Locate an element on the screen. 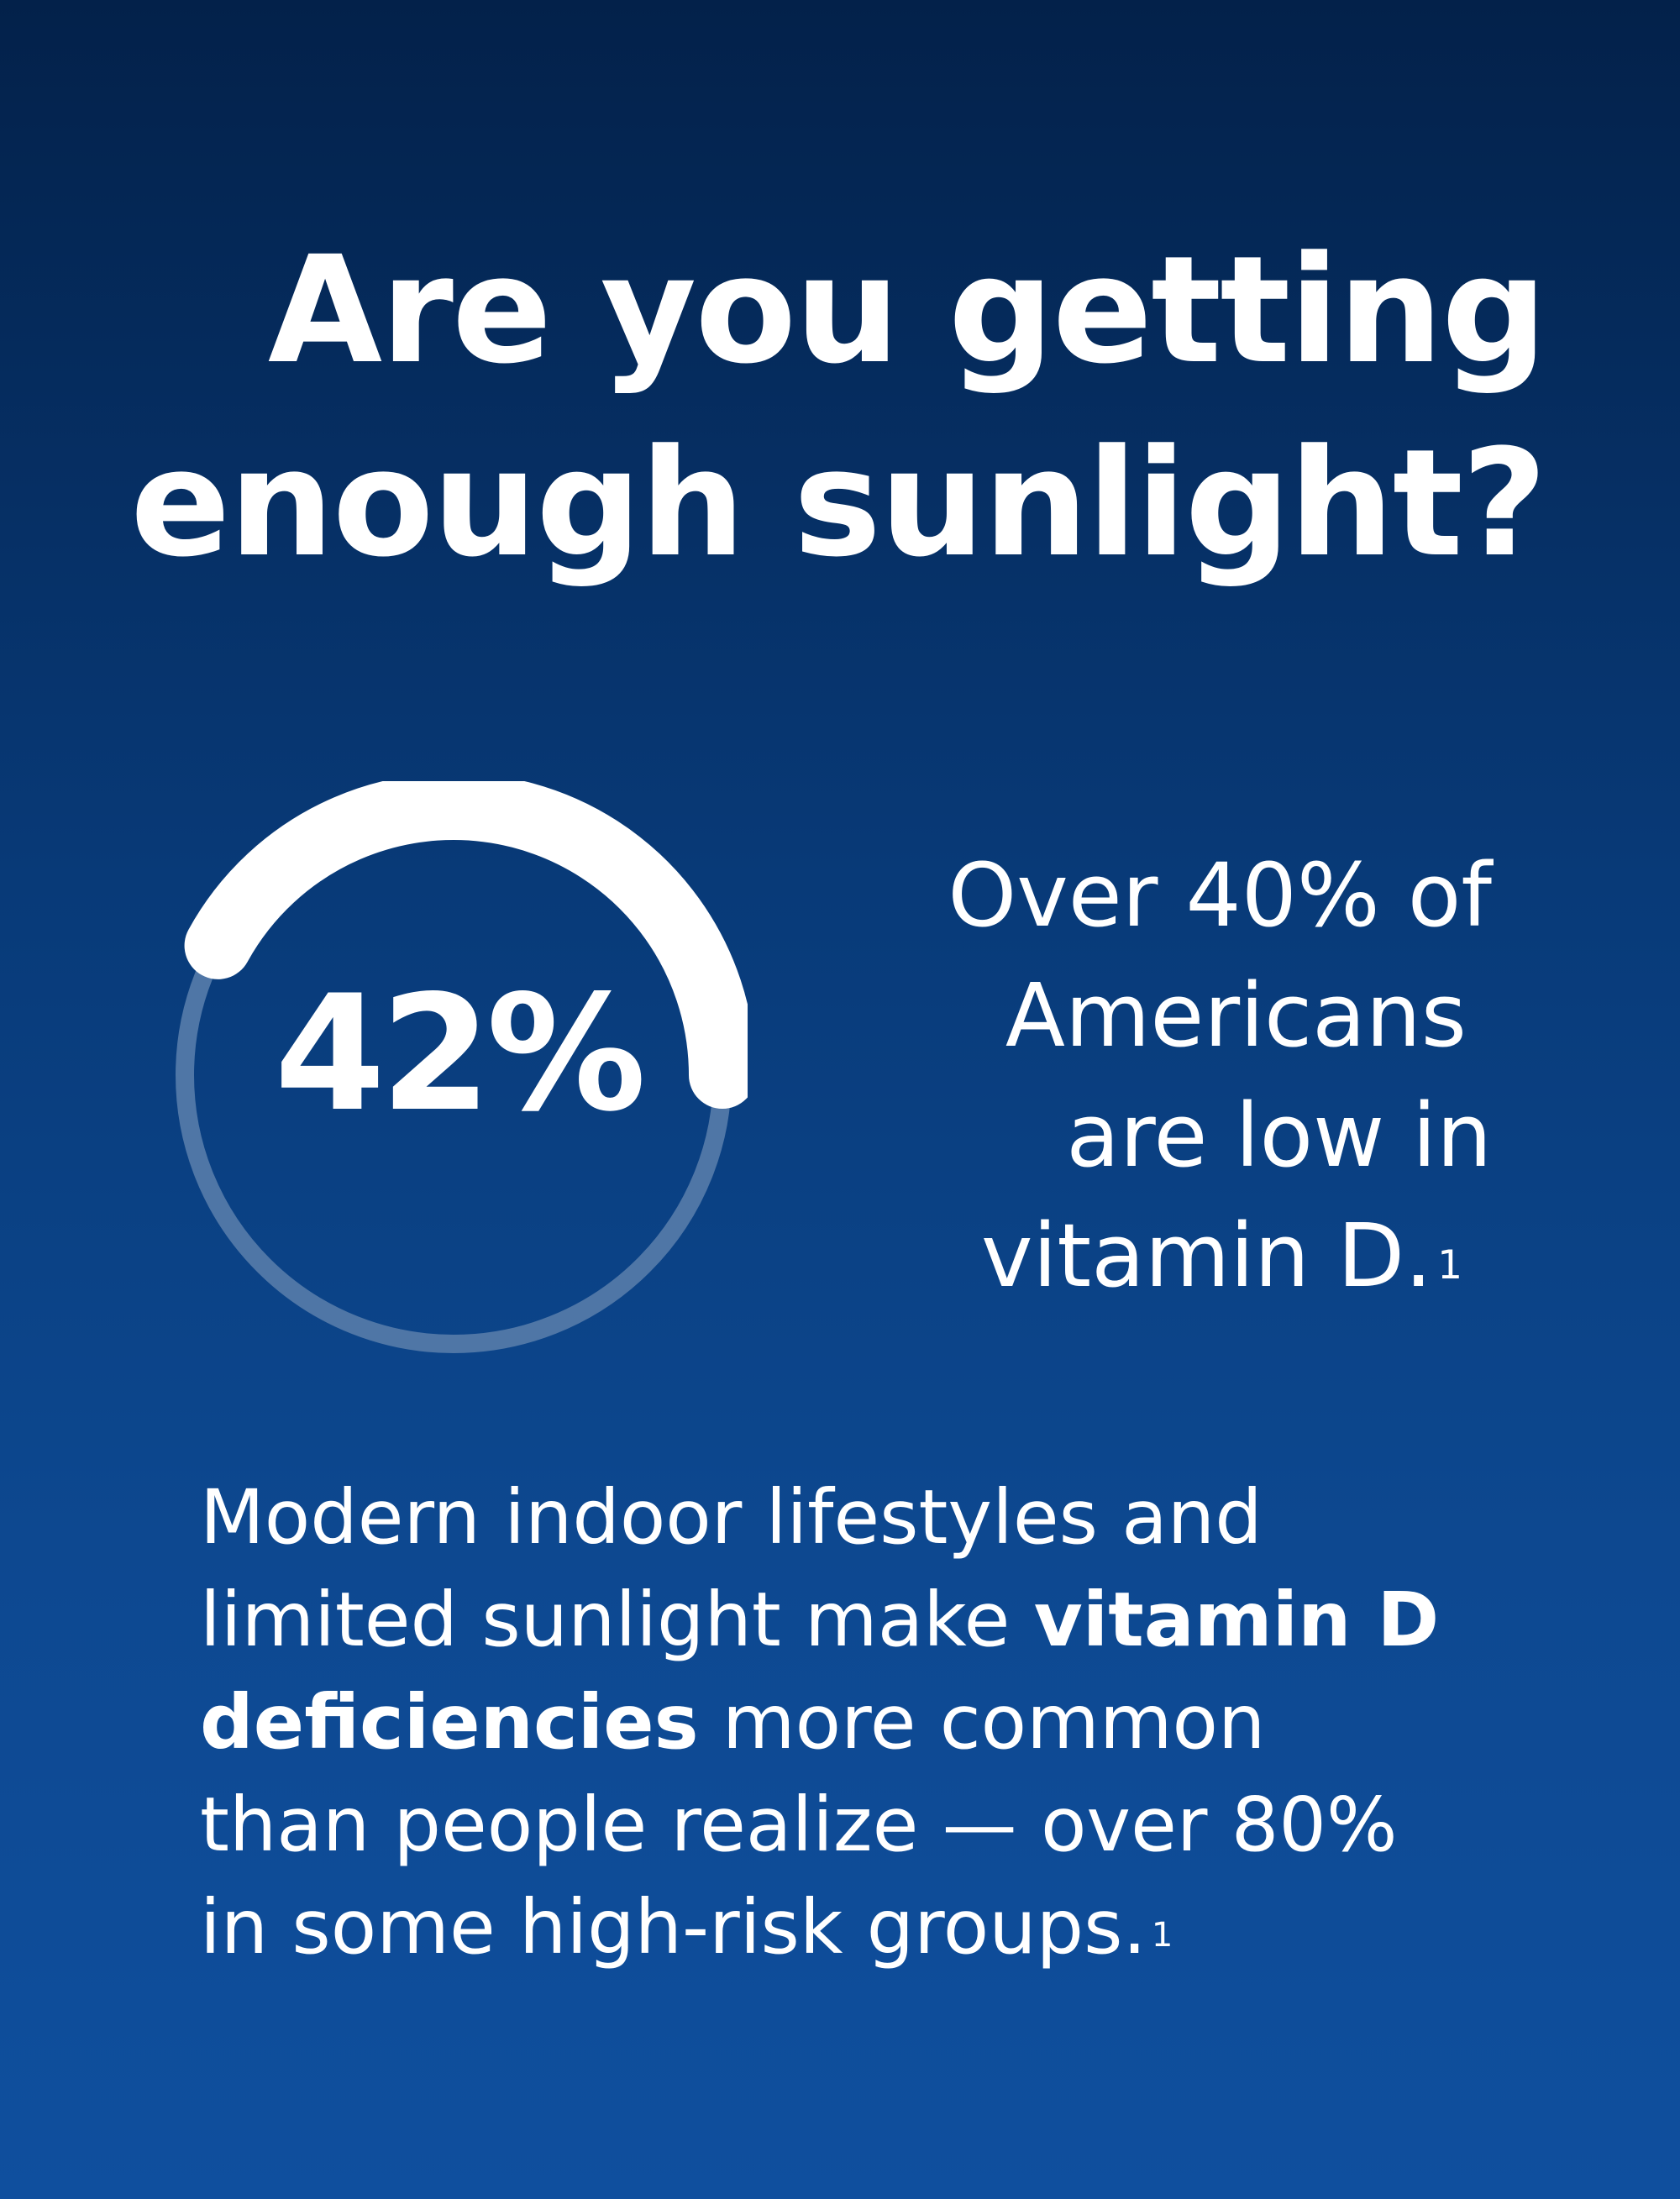 The width and height of the screenshot is (1680, 2199). body-line-2-bold: vitamin D is located at coordinates (1236, 1619).